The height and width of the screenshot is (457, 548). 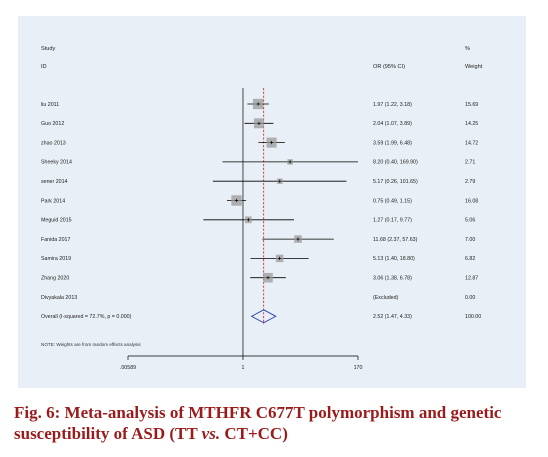 What do you see at coordinates (474, 67) in the screenshot?
I see `header-weight: Weight` at bounding box center [474, 67].